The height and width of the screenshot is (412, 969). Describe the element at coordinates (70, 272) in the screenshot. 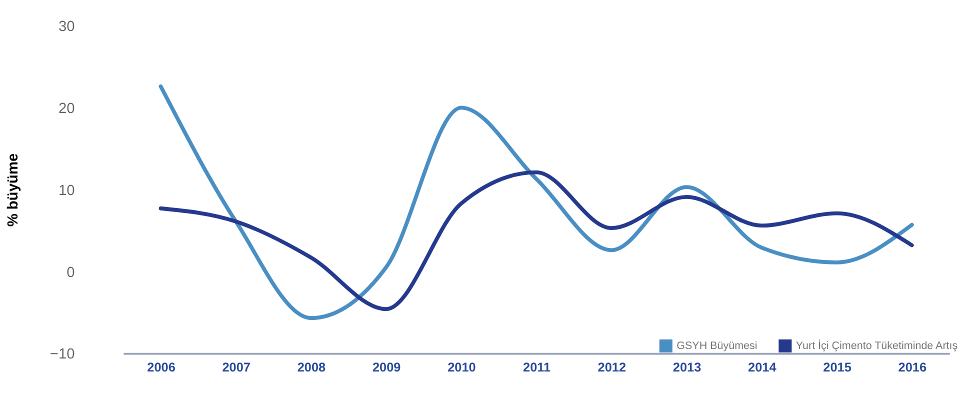

I see `y-tick-label: 0` at that location.